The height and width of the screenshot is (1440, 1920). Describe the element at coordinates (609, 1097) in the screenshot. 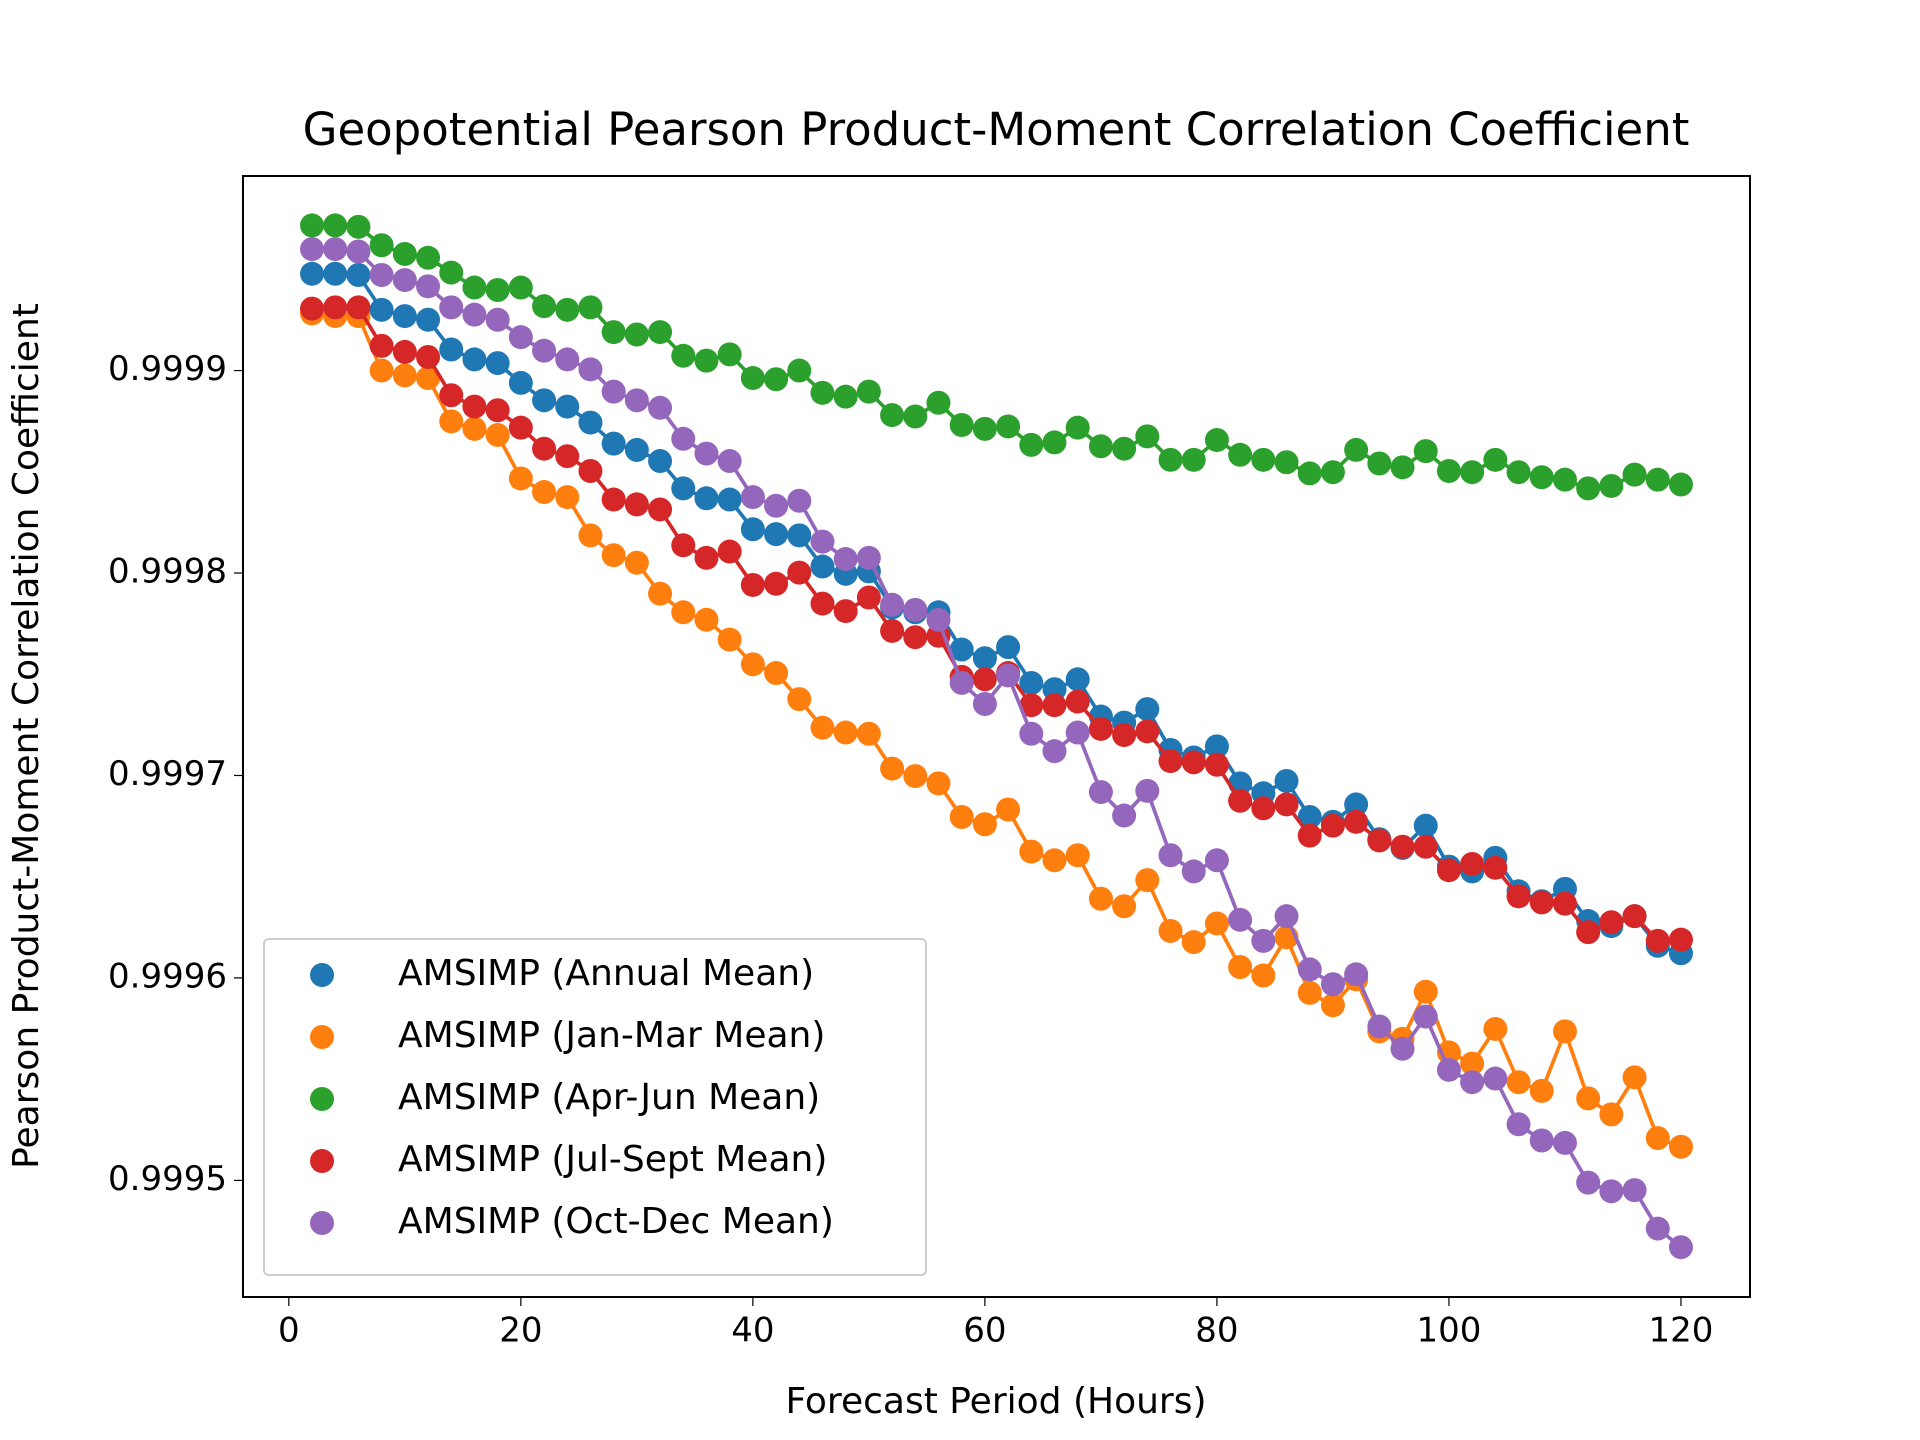

I see `legend-label: AMSIMP (Apr-Jun Mean)` at that location.